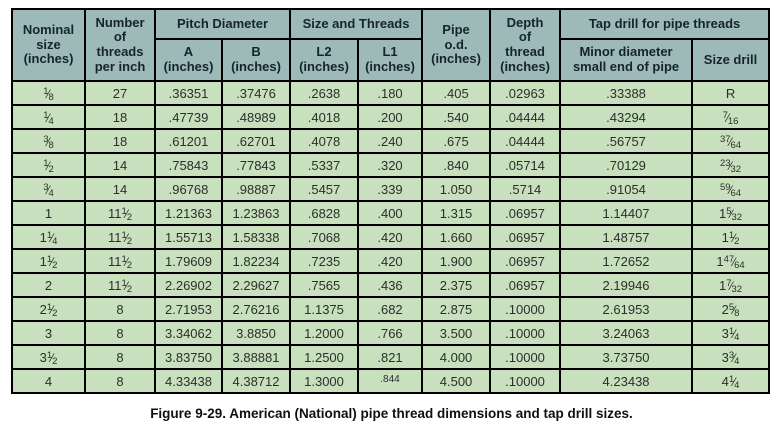 This screenshot has height=439, width=783. I want to click on cell-minor-diameter: .91054, so click(626, 189).